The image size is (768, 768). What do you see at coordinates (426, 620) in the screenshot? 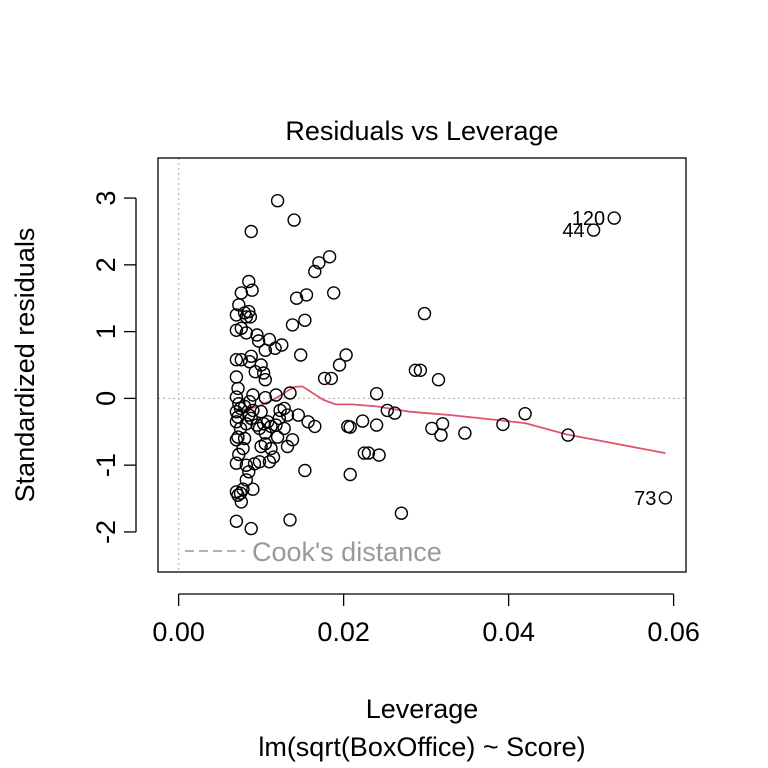
I see `x-axis: 0.00 0.02 0.04 0.06` at bounding box center [426, 620].